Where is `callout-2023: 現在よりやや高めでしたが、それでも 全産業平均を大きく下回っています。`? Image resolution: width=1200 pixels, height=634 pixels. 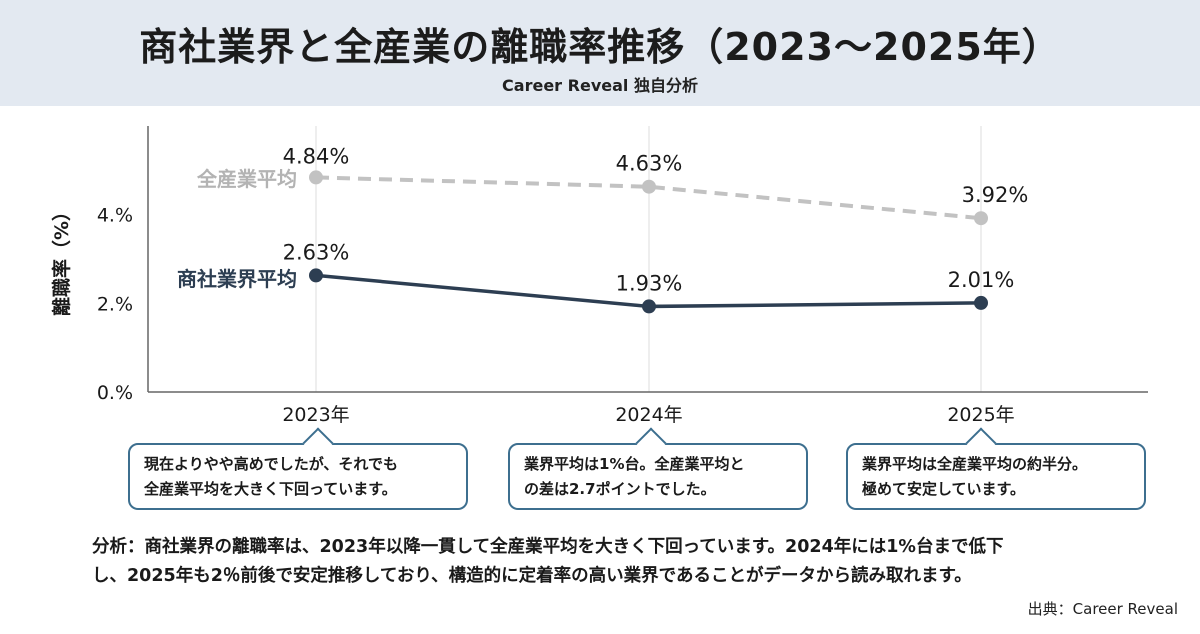
callout-2023: 現在よりやや高めでしたが、それでも 全産業平均を大きく下回っています。 is located at coordinates (298, 476).